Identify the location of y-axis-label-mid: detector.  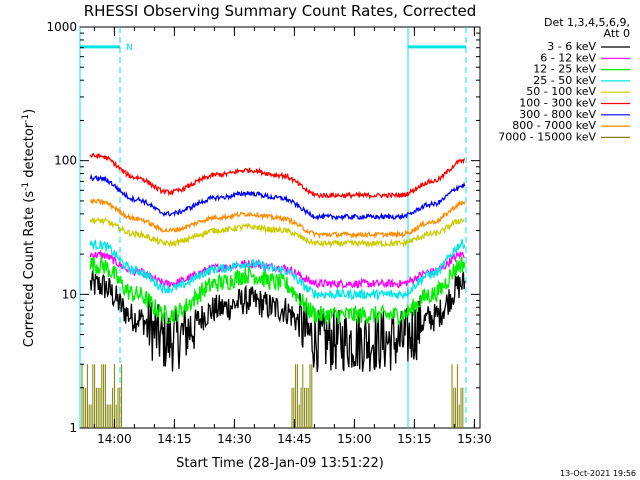
(29, 152).